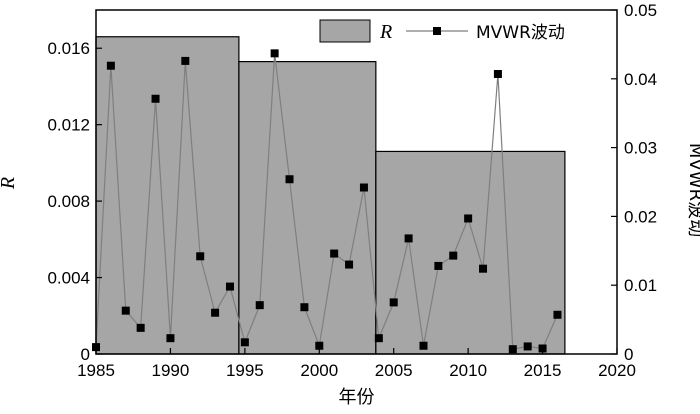  Describe the element at coordinates (385, 32) in the screenshot. I see `legend-bar-label: R` at that location.